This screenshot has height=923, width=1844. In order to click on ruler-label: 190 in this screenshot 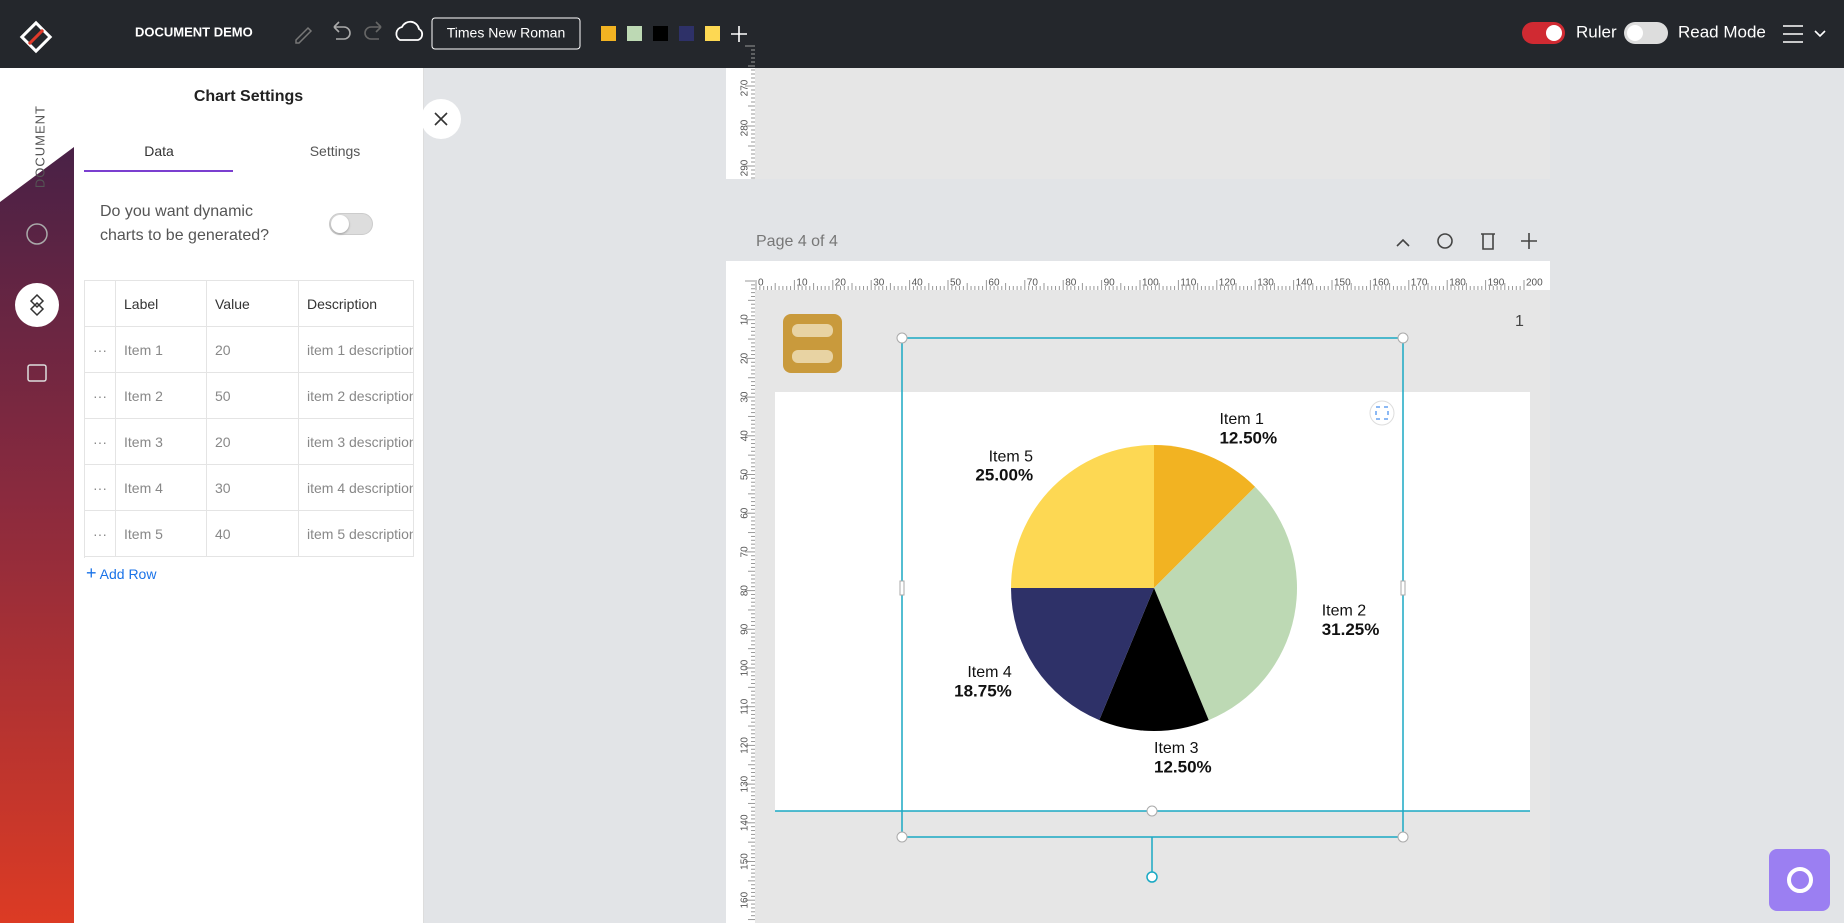, I will do `click(1496, 283)`.